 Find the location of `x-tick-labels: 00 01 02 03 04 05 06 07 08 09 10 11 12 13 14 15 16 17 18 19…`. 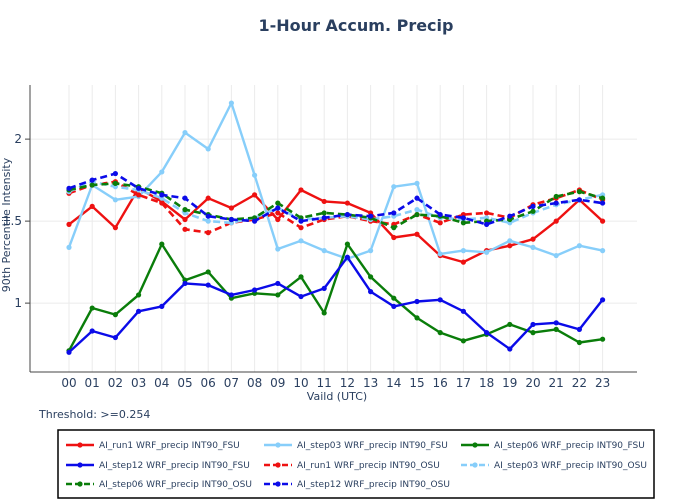

x-tick-labels: 00 01 02 03 04 05 06 07 08 09 10 11 12 13 14 15 16 17 18 19… is located at coordinates (335, 383).